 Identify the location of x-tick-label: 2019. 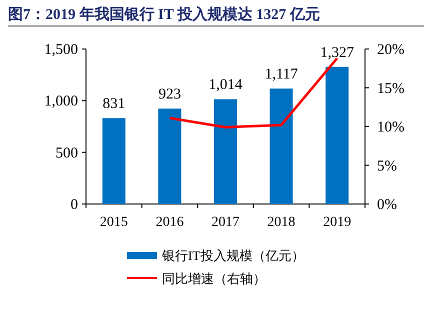
(337, 222).